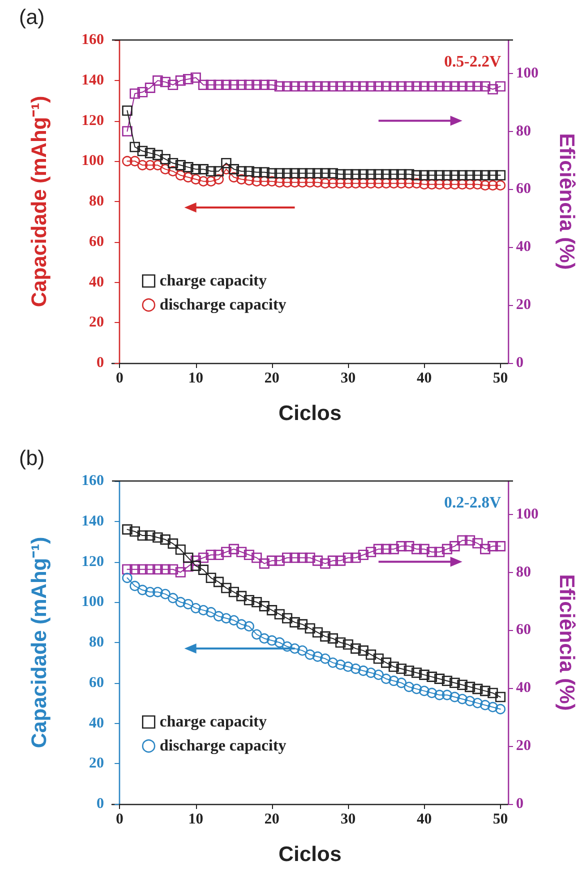 Image resolution: width=585 pixels, height=883 pixels. I want to click on legend-label: discharge capacity, so click(223, 305).